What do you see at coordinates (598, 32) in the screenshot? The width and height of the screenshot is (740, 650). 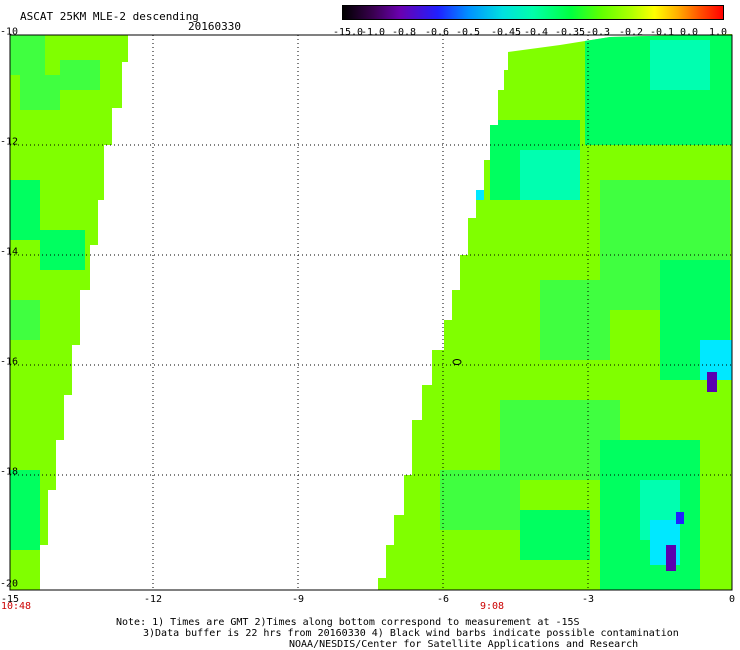 I see `cb-label-8: -0.3` at bounding box center [598, 32].